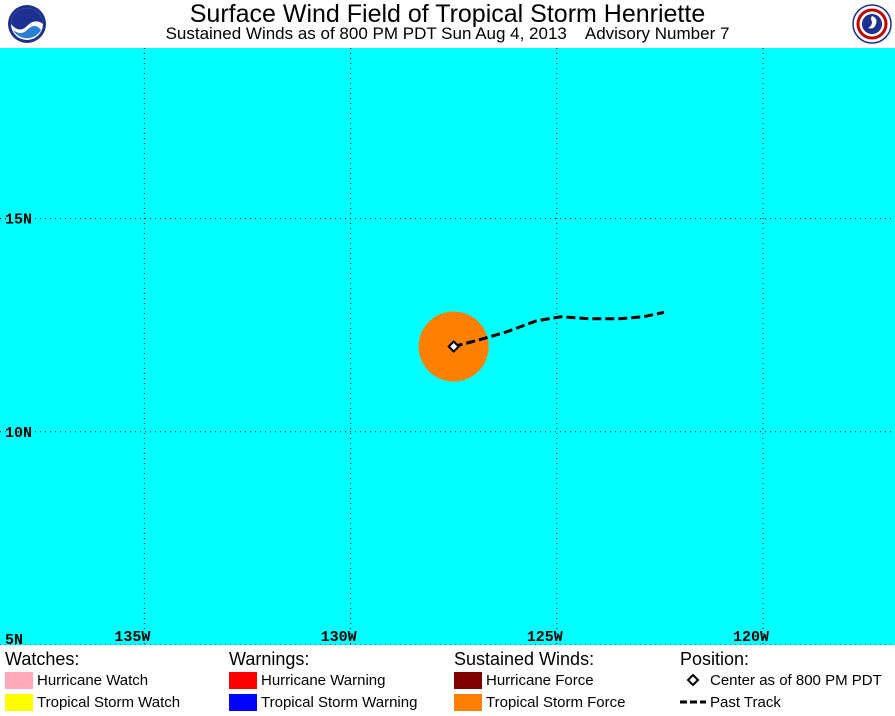 The image size is (895, 716). I want to click on hurricane-force-swatch, so click(468, 680).